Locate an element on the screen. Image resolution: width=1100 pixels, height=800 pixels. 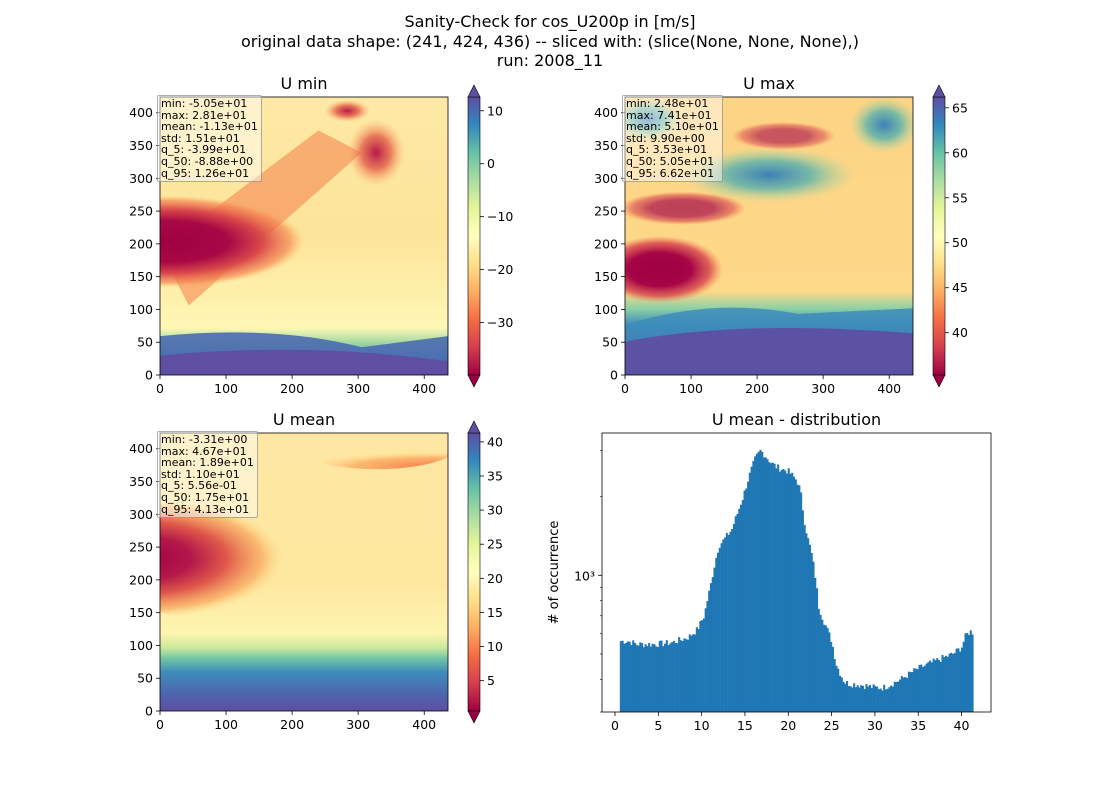
x-tick-label: 35 is located at coordinates (918, 725).